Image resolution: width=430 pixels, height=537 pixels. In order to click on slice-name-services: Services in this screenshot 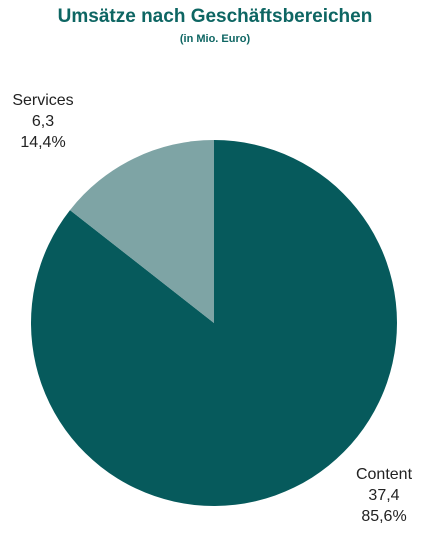, I will do `click(43, 100)`.